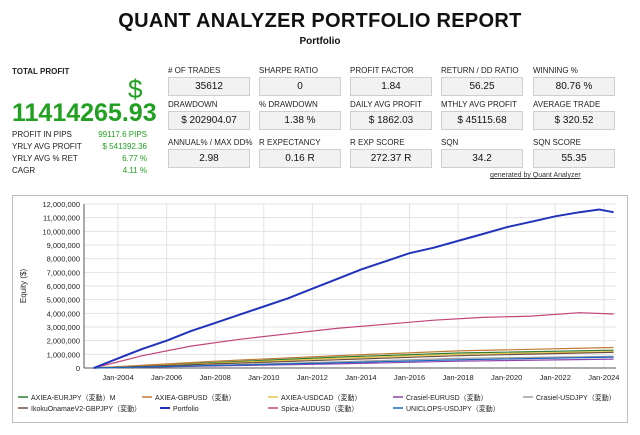 This screenshot has width=640, height=435. What do you see at coordinates (135, 89) in the screenshot?
I see `dollar-icon: $` at bounding box center [135, 89].